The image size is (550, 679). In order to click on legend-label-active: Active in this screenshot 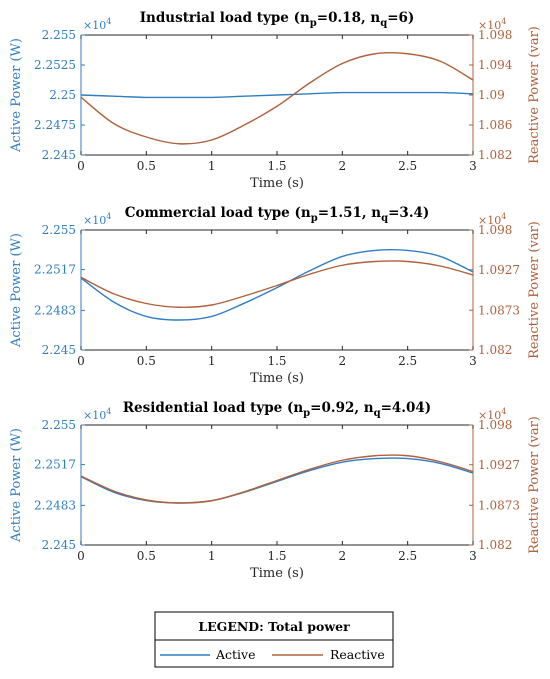, I will do `click(235, 654)`.